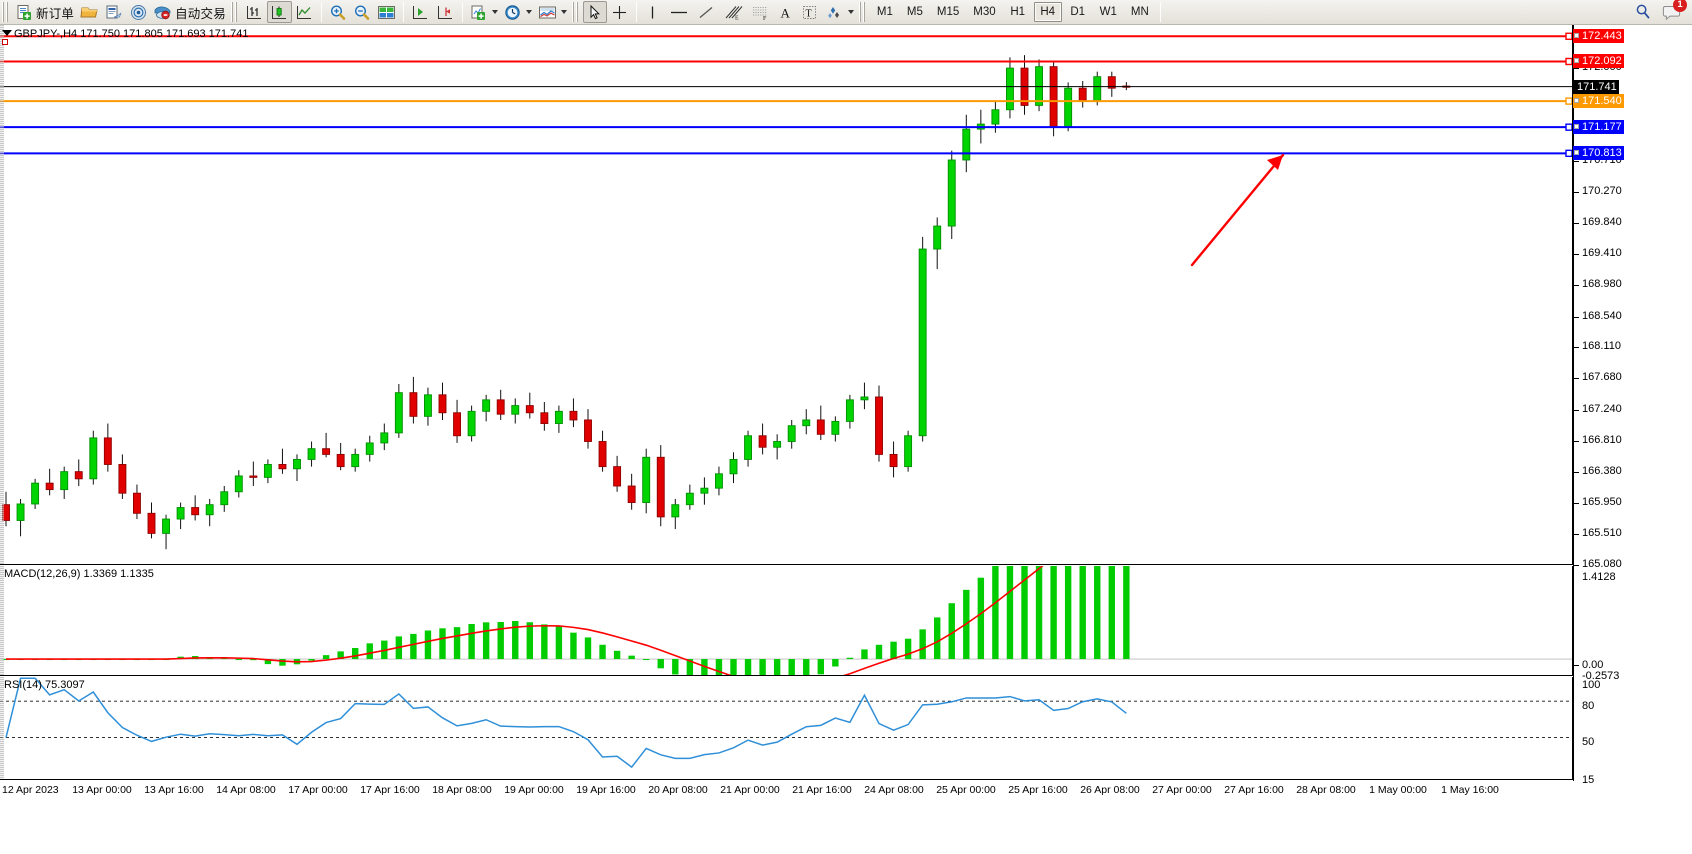  I want to click on level-value: 171.177, so click(1602, 127).